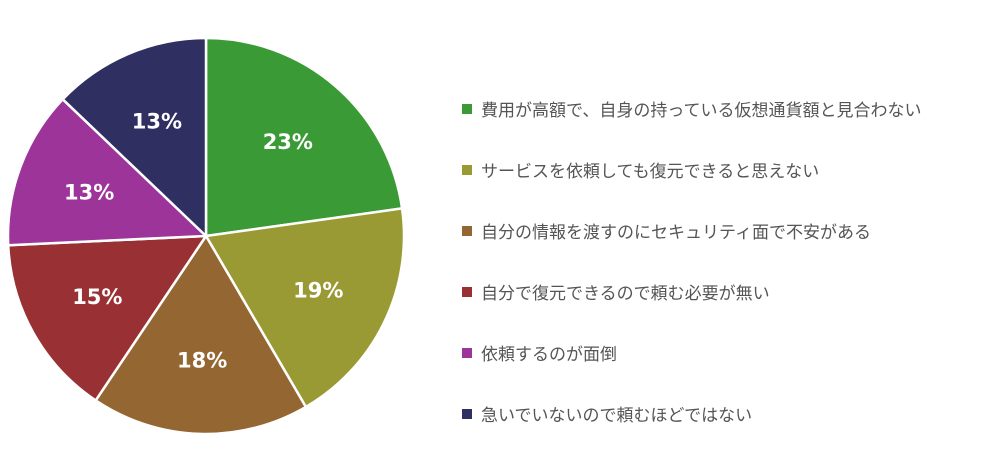  Describe the element at coordinates (318, 290) in the screenshot. I see `slice-value-label-2: 19%` at that location.